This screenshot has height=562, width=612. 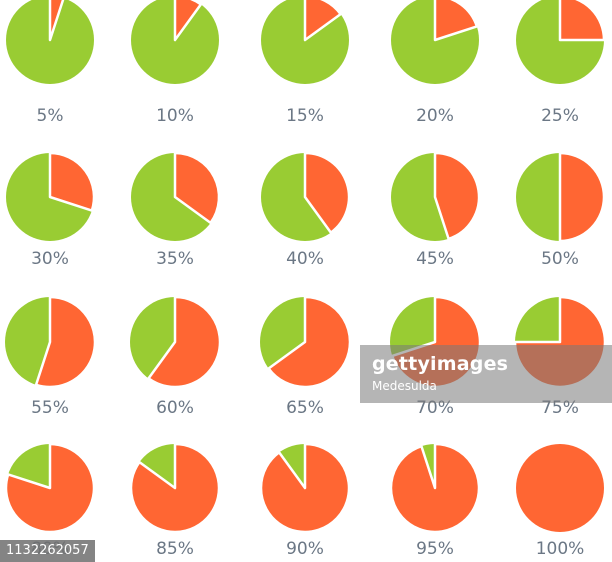 What do you see at coordinates (305, 408) in the screenshot?
I see `pie-label: 65%` at bounding box center [305, 408].